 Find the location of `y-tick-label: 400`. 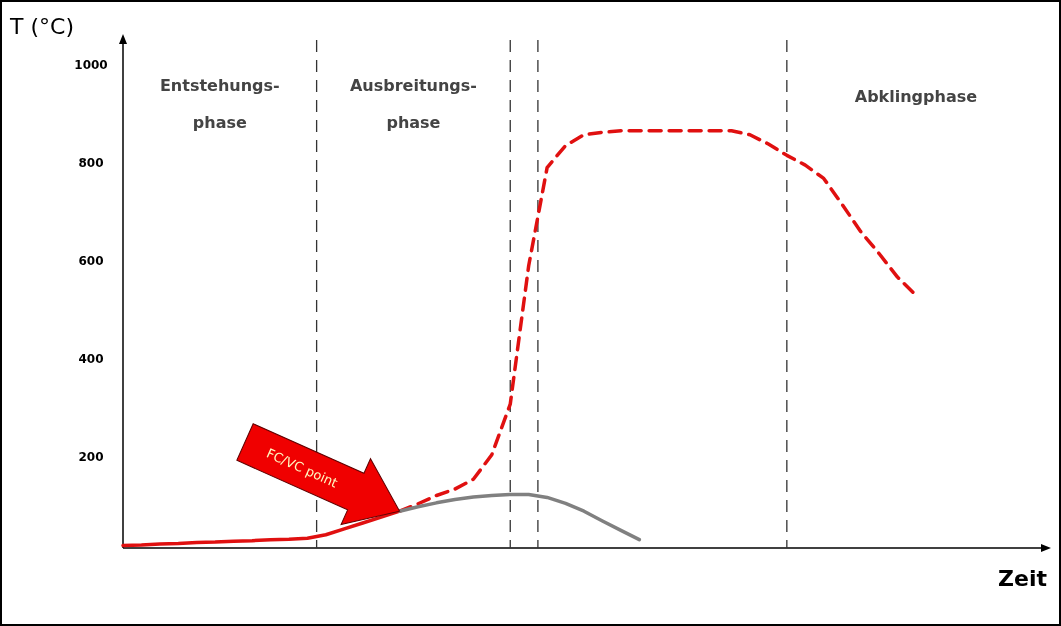

y-tick-label: 400 is located at coordinates (91, 359).